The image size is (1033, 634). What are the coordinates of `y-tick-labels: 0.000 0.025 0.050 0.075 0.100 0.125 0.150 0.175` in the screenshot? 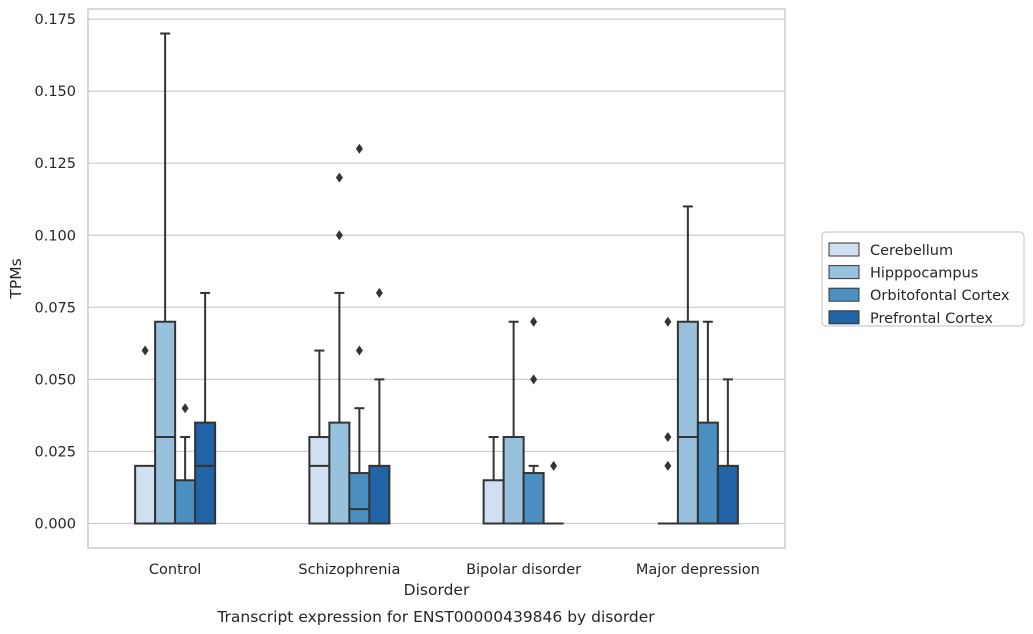 It's located at (55, 272).